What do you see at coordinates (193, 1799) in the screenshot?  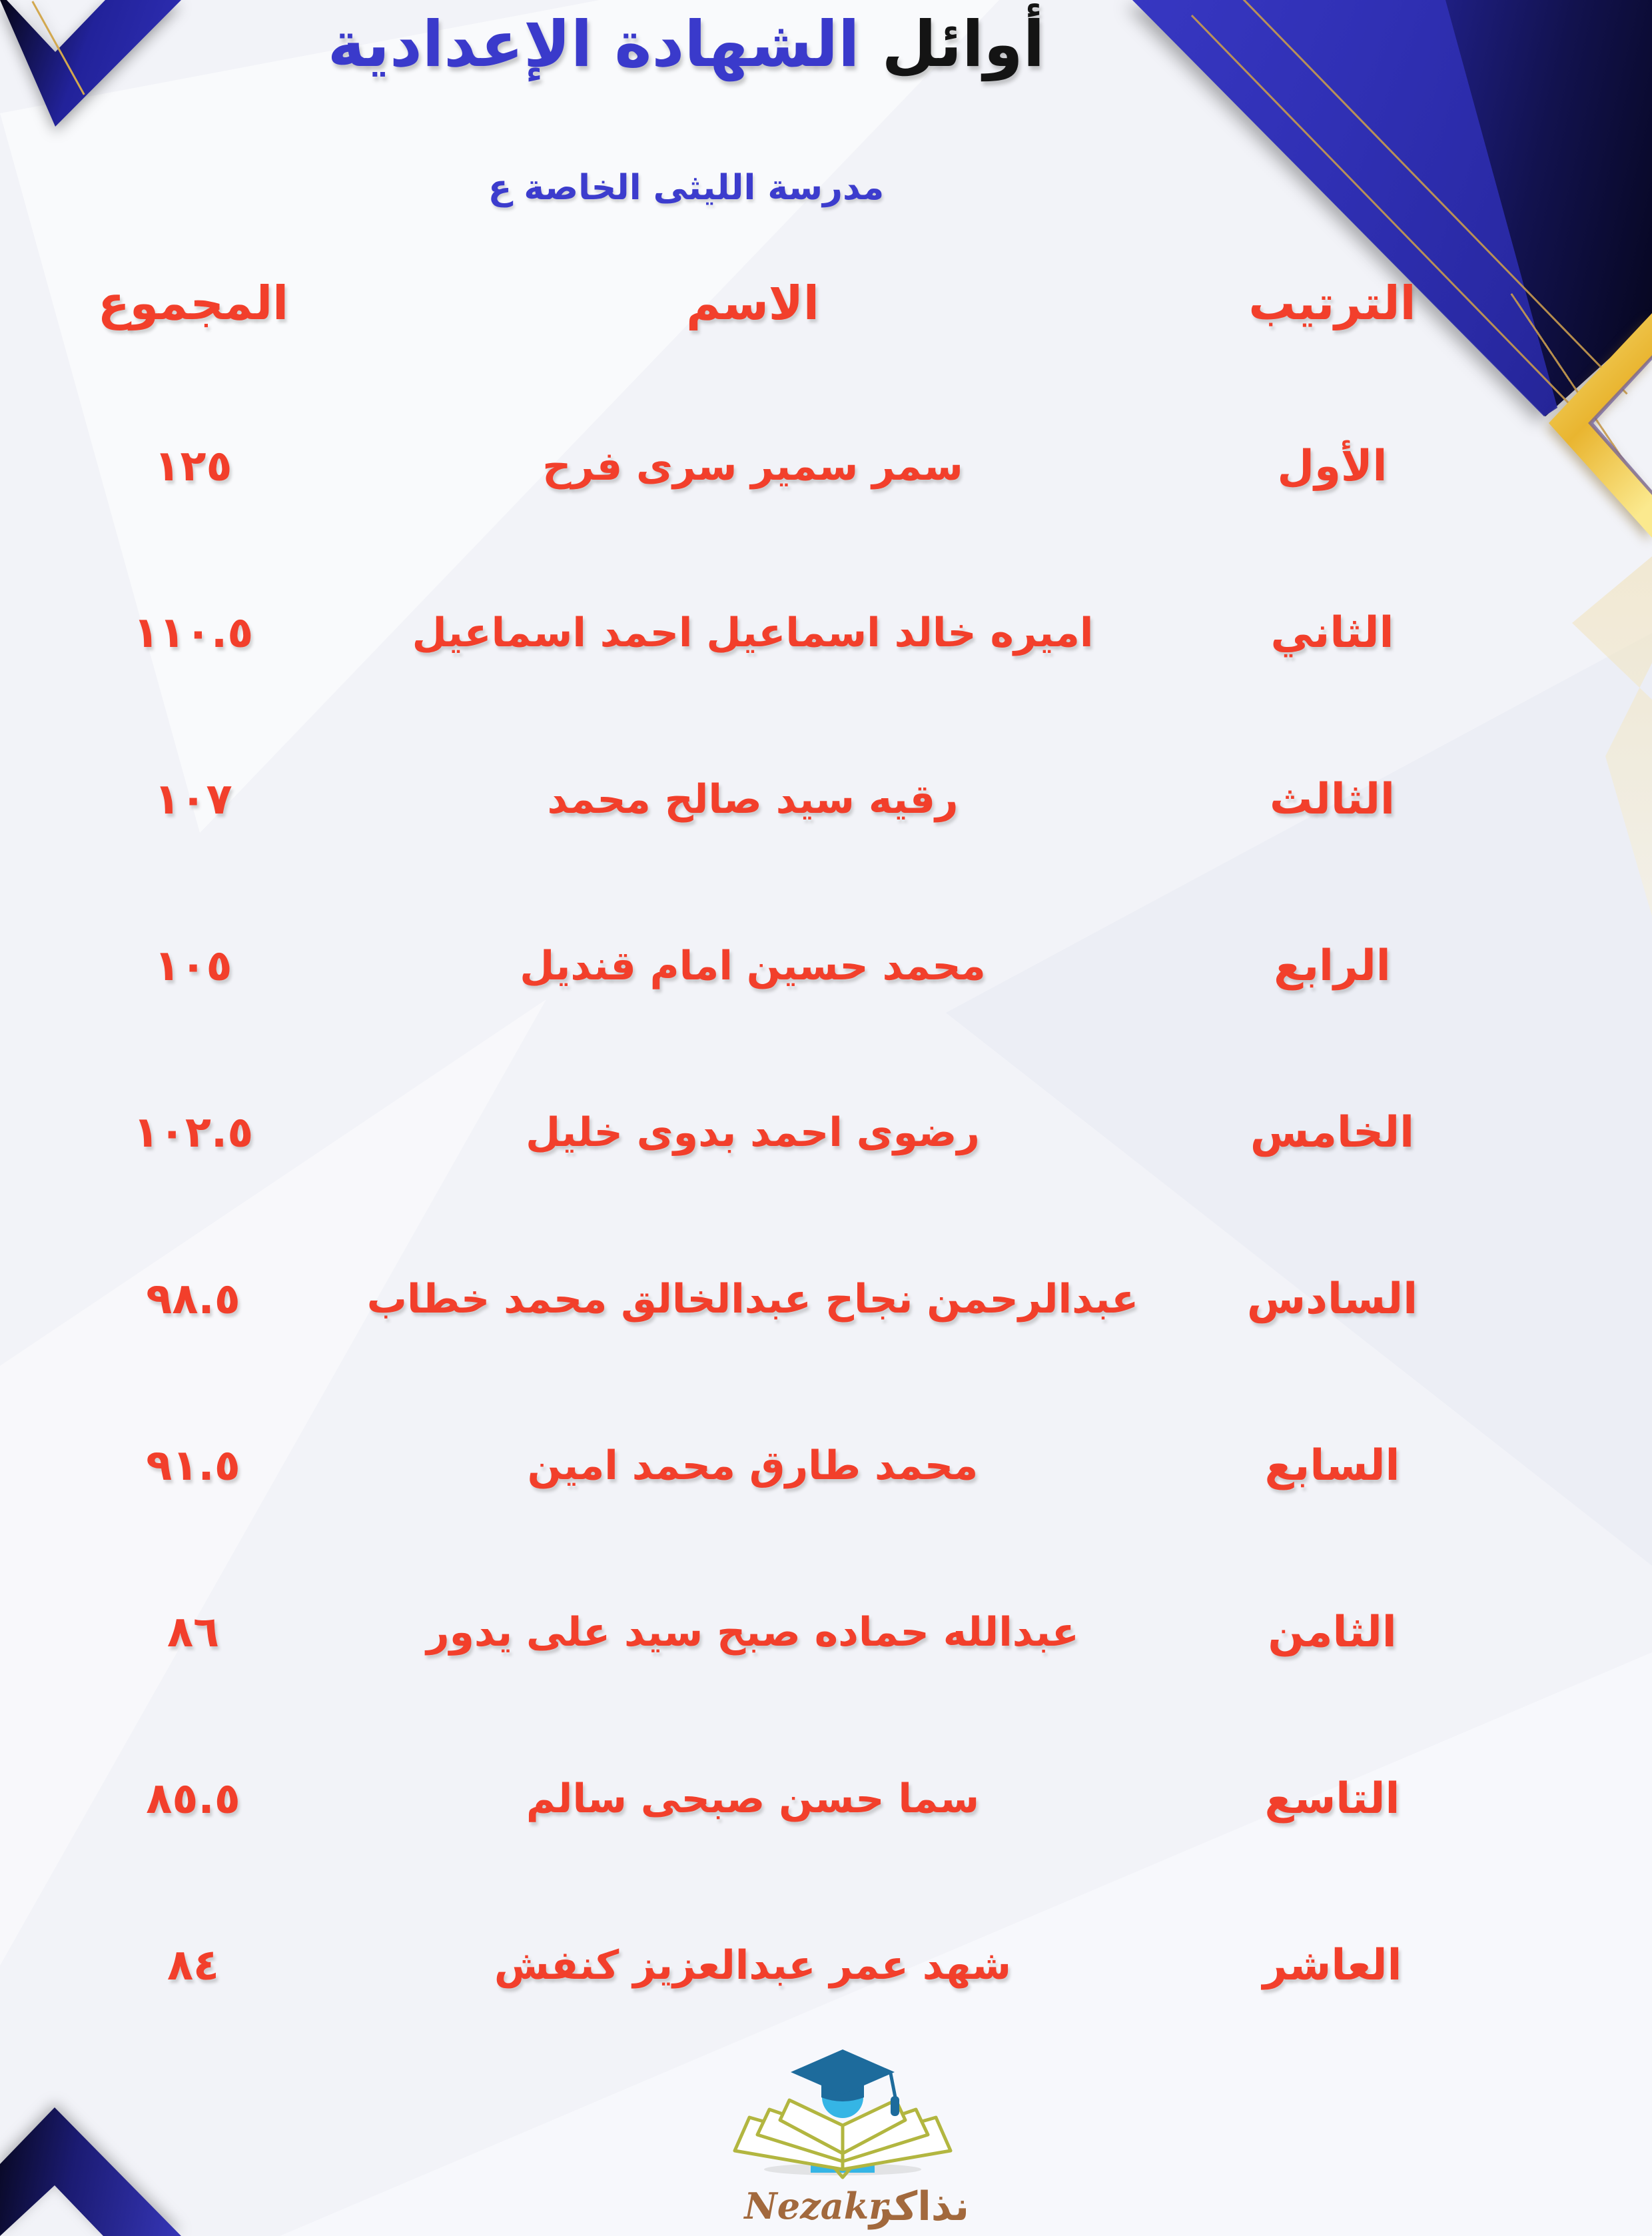 I see `total-cell: ٨٥.٥` at bounding box center [193, 1799].